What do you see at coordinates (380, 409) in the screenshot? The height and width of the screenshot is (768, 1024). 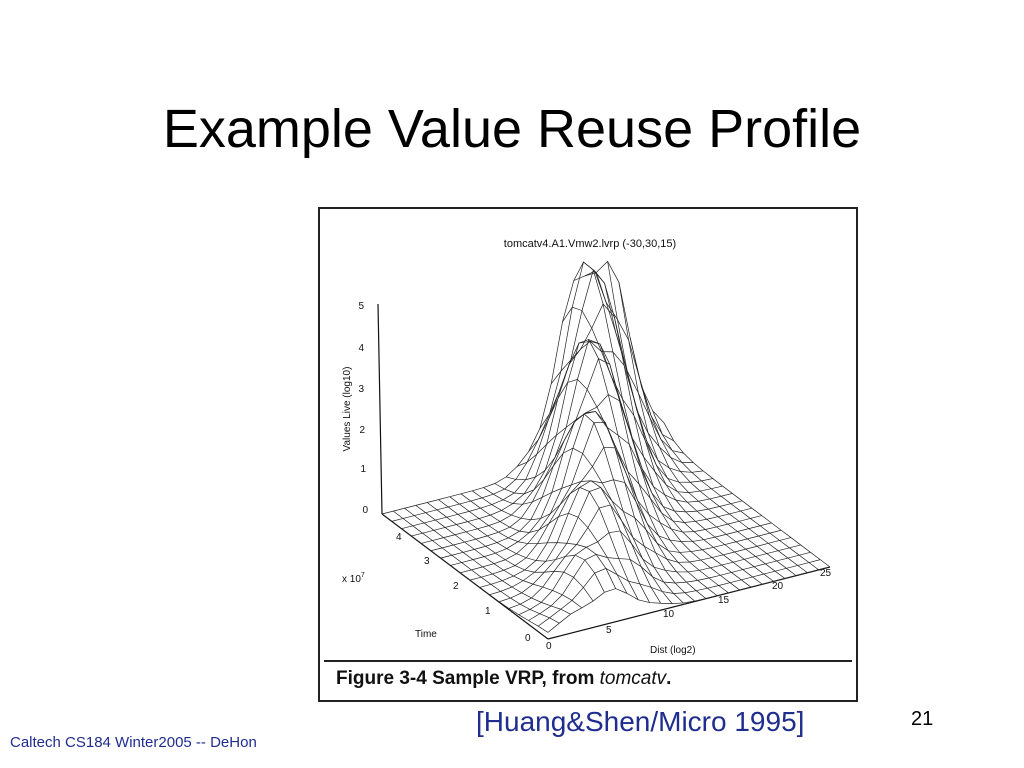 I see `z-axis-line` at bounding box center [380, 409].